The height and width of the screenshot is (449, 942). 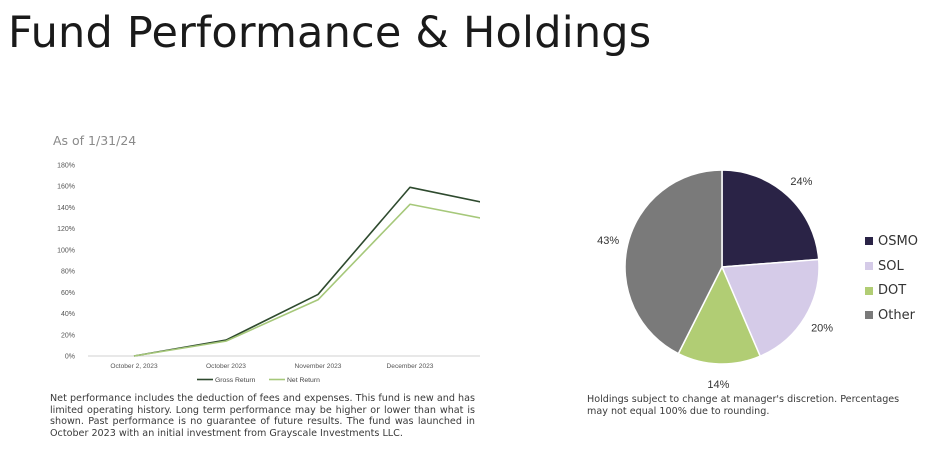 What do you see at coordinates (66, 187) in the screenshot?
I see `y-tick-label: 160%` at bounding box center [66, 187].